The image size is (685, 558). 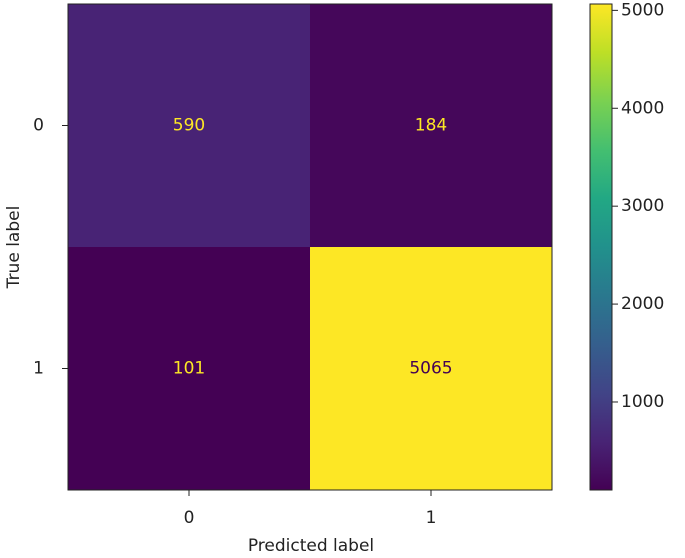 I want to click on colorbar-tick-label: 1000, so click(x=642, y=402).